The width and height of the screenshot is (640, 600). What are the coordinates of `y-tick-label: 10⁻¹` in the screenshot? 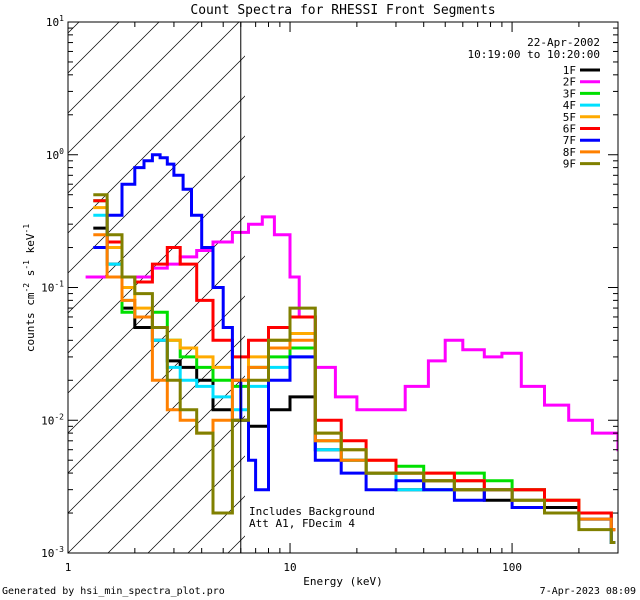 It's located at (52, 287).